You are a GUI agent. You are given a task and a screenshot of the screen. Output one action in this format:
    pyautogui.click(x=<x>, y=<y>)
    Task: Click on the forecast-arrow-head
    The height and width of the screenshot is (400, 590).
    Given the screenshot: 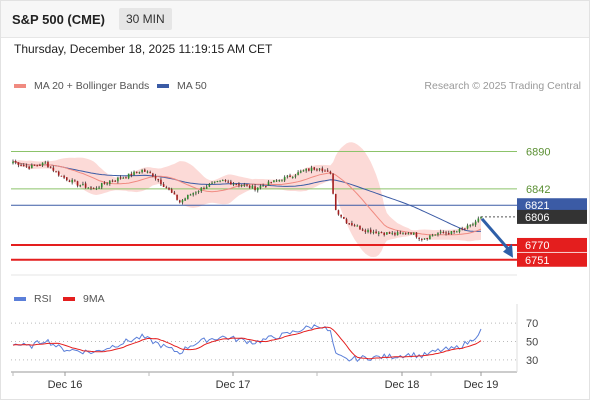 What is the action you would take?
    pyautogui.click(x=508, y=250)
    